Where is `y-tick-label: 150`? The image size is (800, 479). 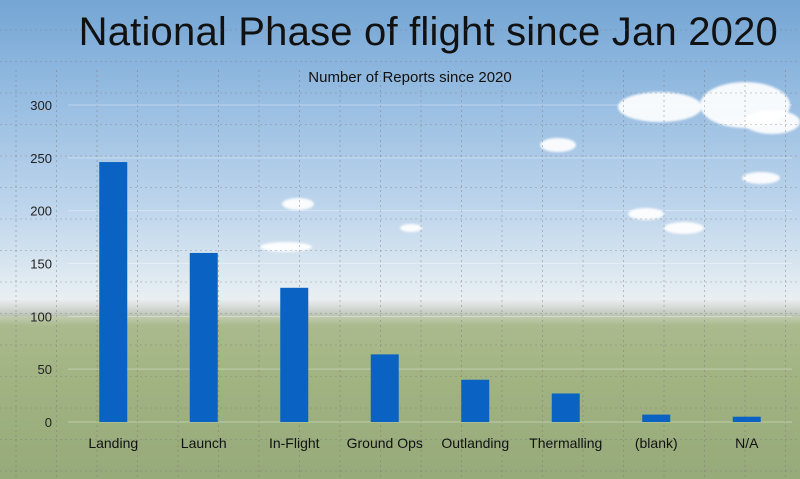
y-tick-label: 150 is located at coordinates (41, 264).